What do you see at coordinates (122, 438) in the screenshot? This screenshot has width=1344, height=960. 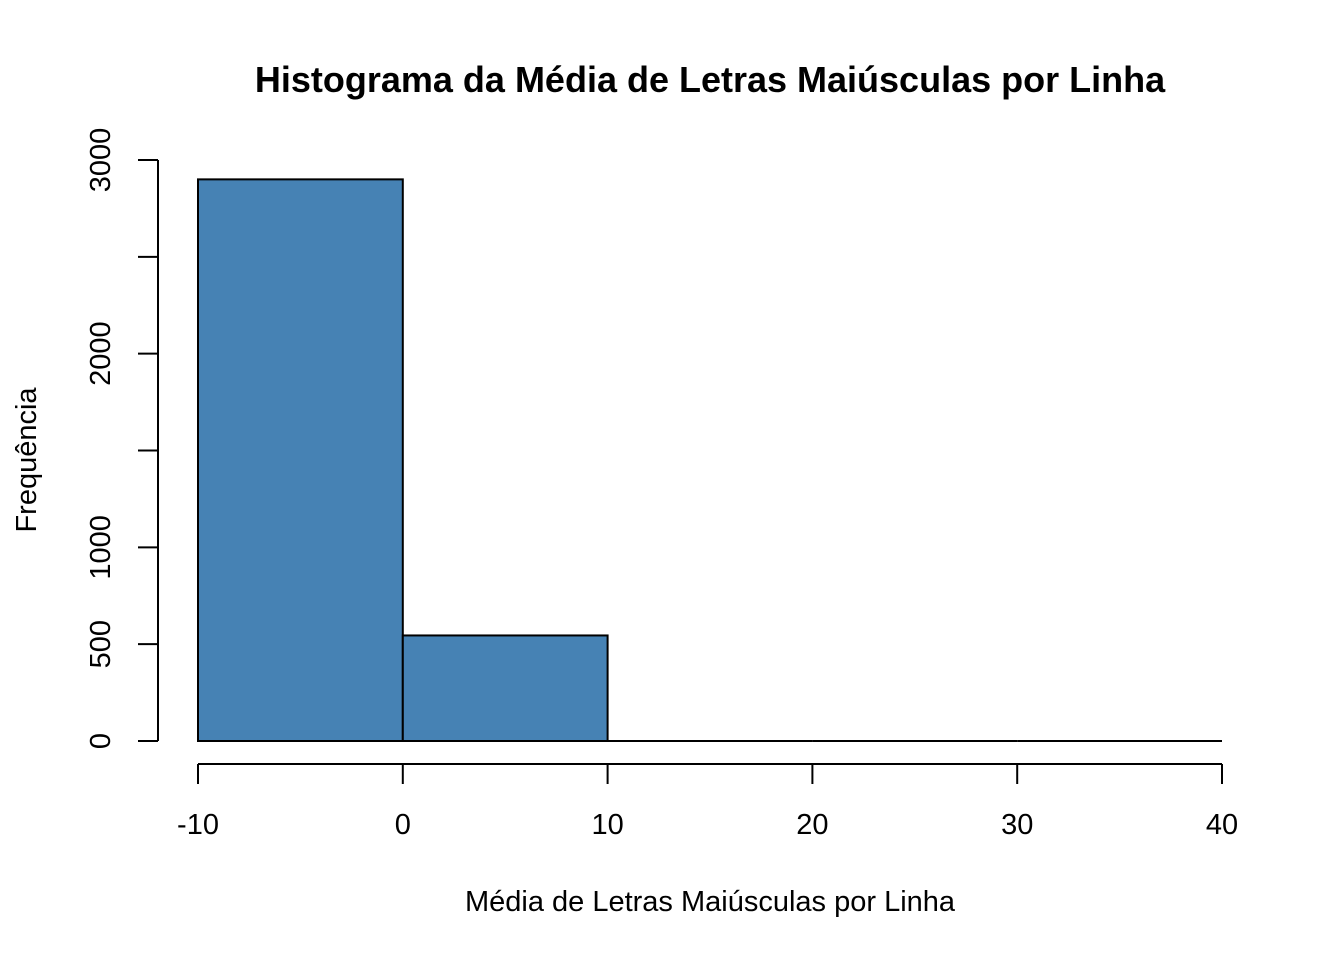 I see `y-axis: 0 500 1000 2000 3000` at bounding box center [122, 438].